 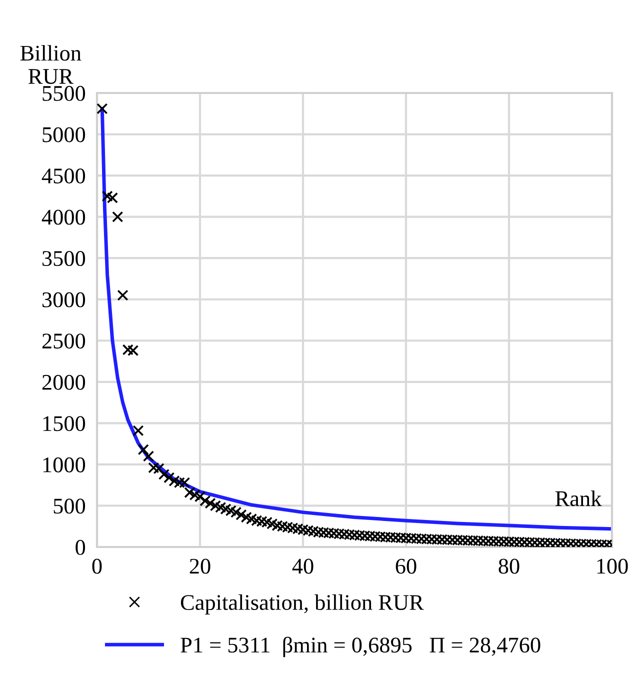 I want to click on legend-label: P1 = 5311 βmin = 0,6895 Π = 28,4760, so click(x=360, y=647).